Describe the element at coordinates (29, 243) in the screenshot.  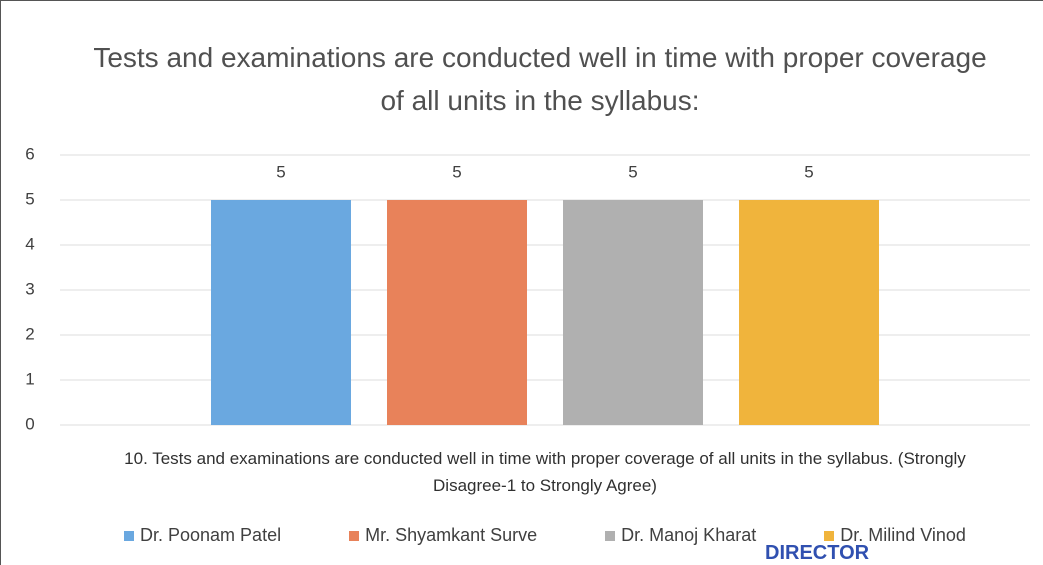
I see `y-tick-label: 4` at that location.